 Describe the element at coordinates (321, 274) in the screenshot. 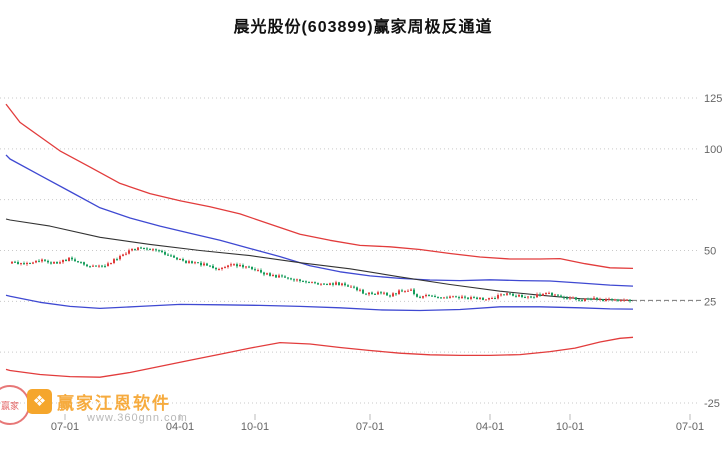

I see `candles` at that location.